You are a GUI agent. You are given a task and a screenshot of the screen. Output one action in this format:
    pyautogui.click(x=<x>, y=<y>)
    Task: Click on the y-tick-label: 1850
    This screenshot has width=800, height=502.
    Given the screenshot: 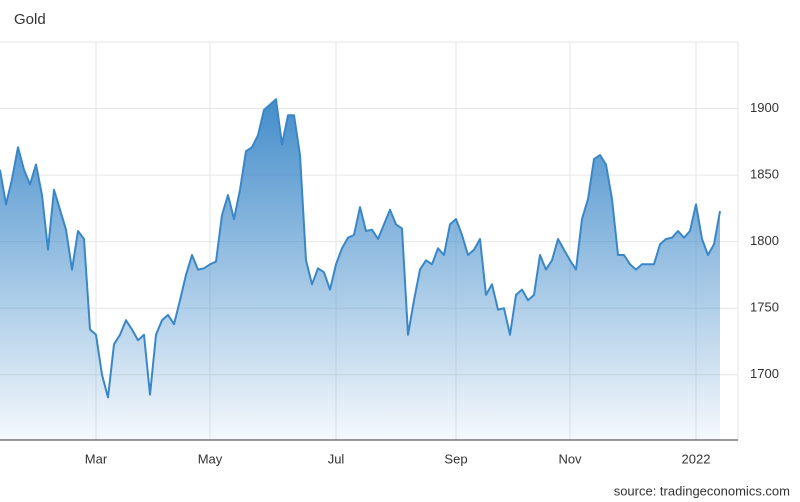 What is the action you would take?
    pyautogui.click(x=764, y=174)
    